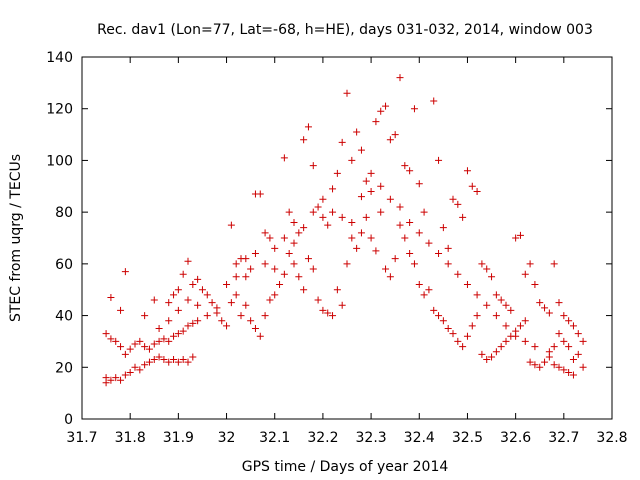  I want to click on x-tick-label: 32.4, so click(419, 438).